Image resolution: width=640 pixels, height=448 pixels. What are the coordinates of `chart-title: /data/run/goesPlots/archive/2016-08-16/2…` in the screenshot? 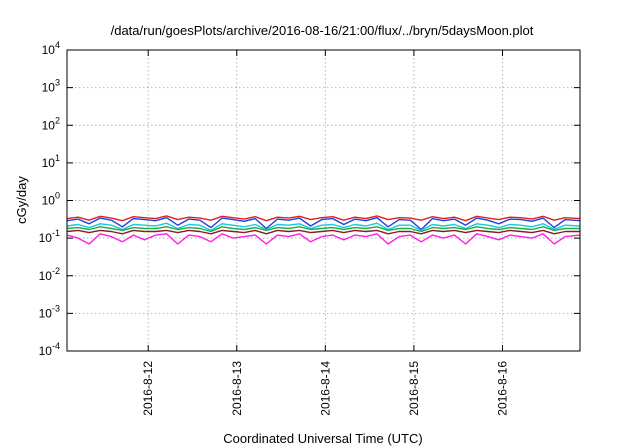 It's located at (322, 30).